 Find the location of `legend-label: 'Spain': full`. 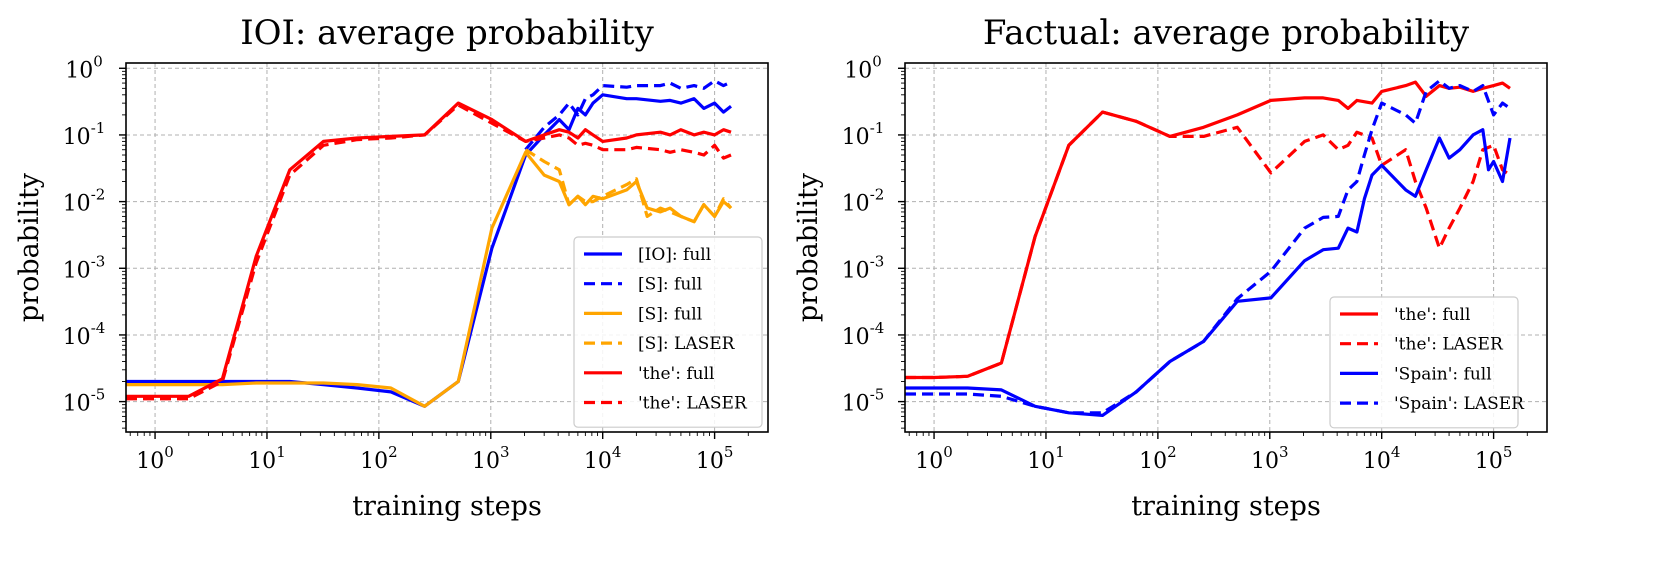

legend-label: 'Spain': full is located at coordinates (1443, 374).